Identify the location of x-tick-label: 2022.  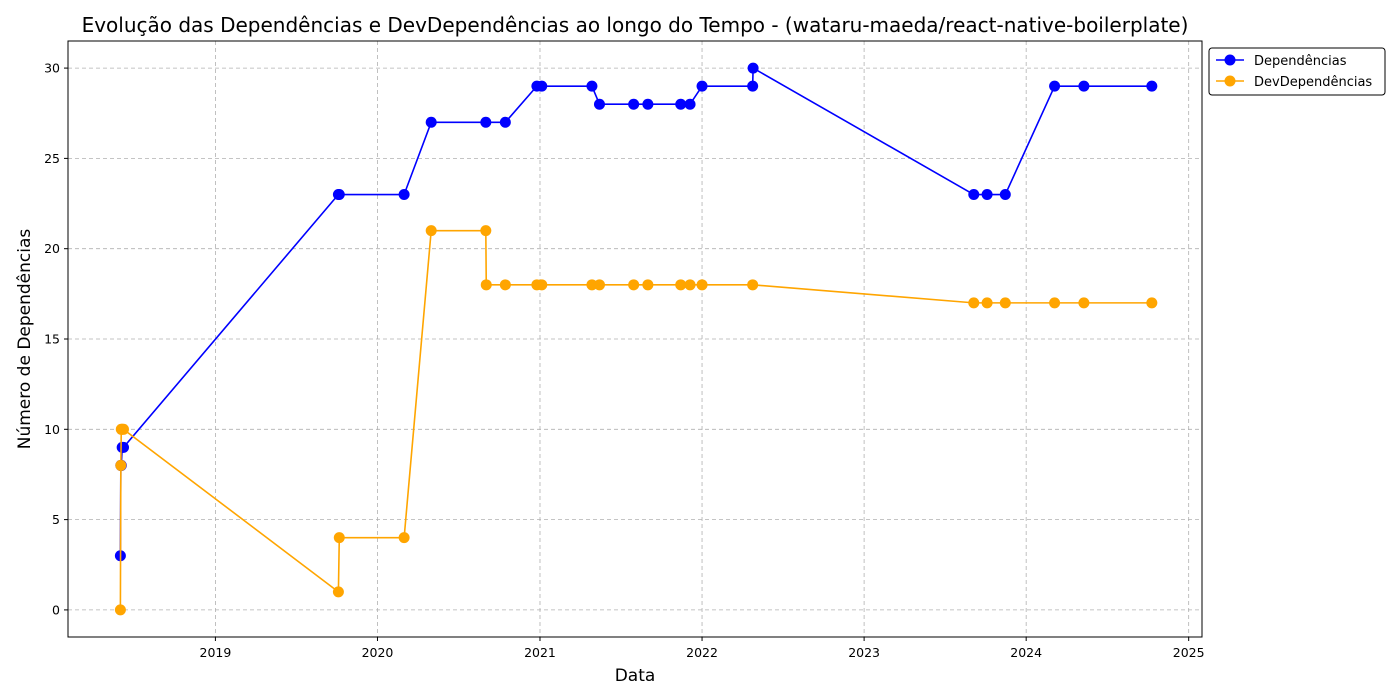
(702, 652).